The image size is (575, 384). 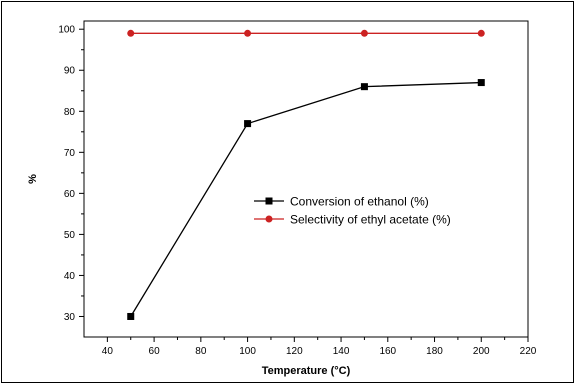 I want to click on y-tick-label: 50, so click(x=70, y=235).